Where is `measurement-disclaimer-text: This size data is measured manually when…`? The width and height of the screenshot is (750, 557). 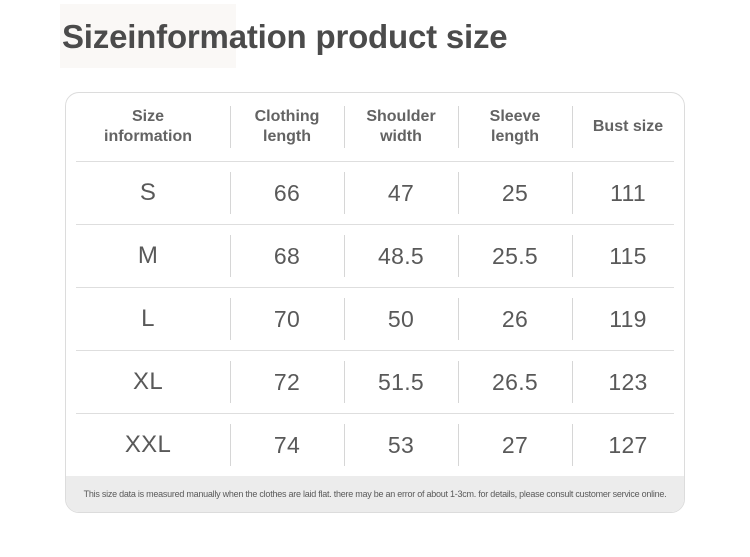 measurement-disclaimer-text: This size data is measured manually when… is located at coordinates (375, 494).